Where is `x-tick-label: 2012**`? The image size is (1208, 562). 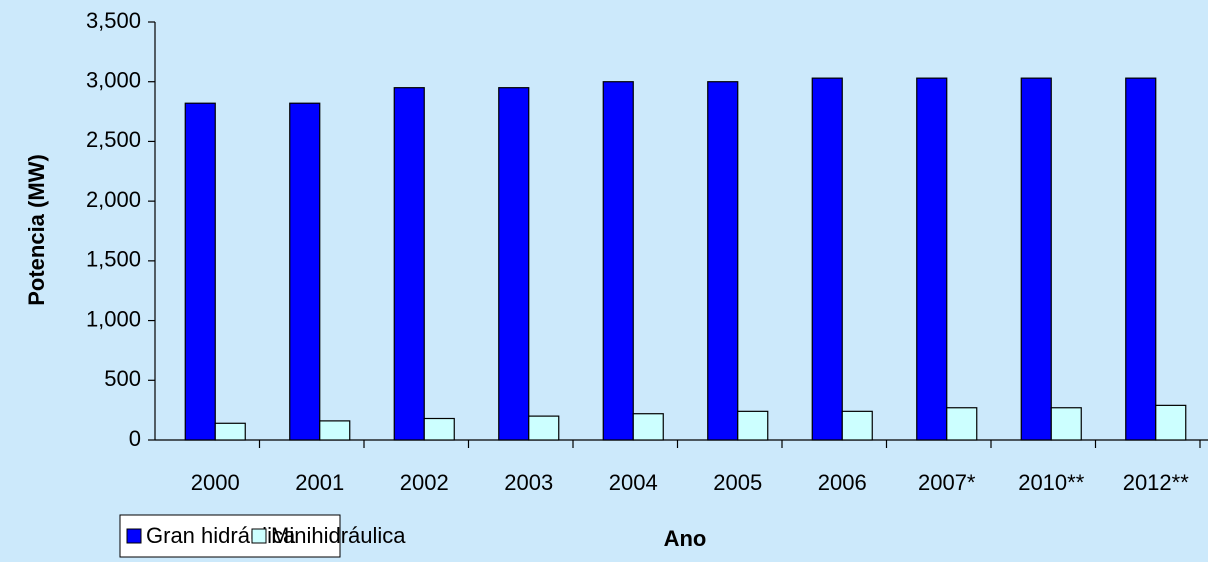
x-tick-label: 2012** is located at coordinates (1156, 482).